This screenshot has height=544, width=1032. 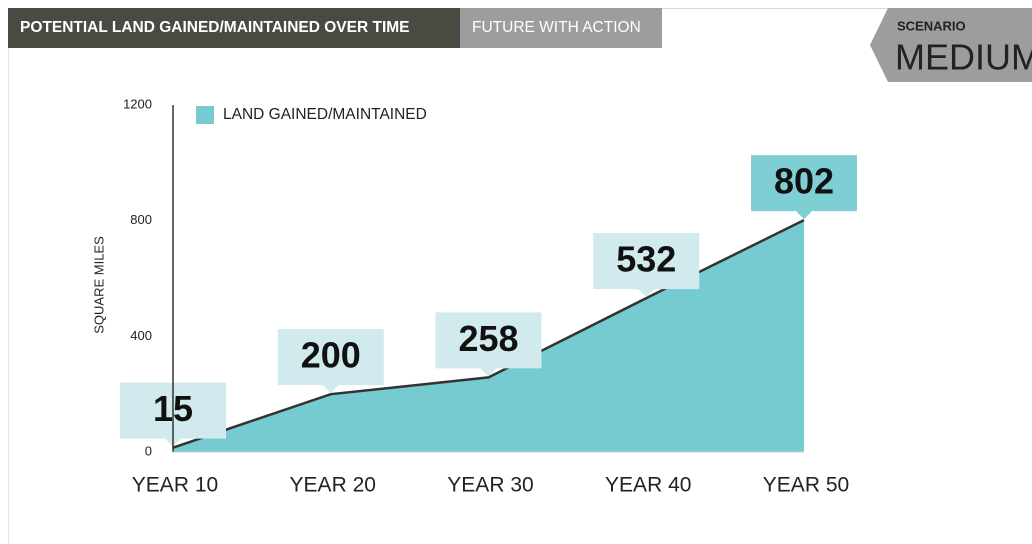 I want to click on x-tick-label: YEAR 40, so click(x=648, y=485).